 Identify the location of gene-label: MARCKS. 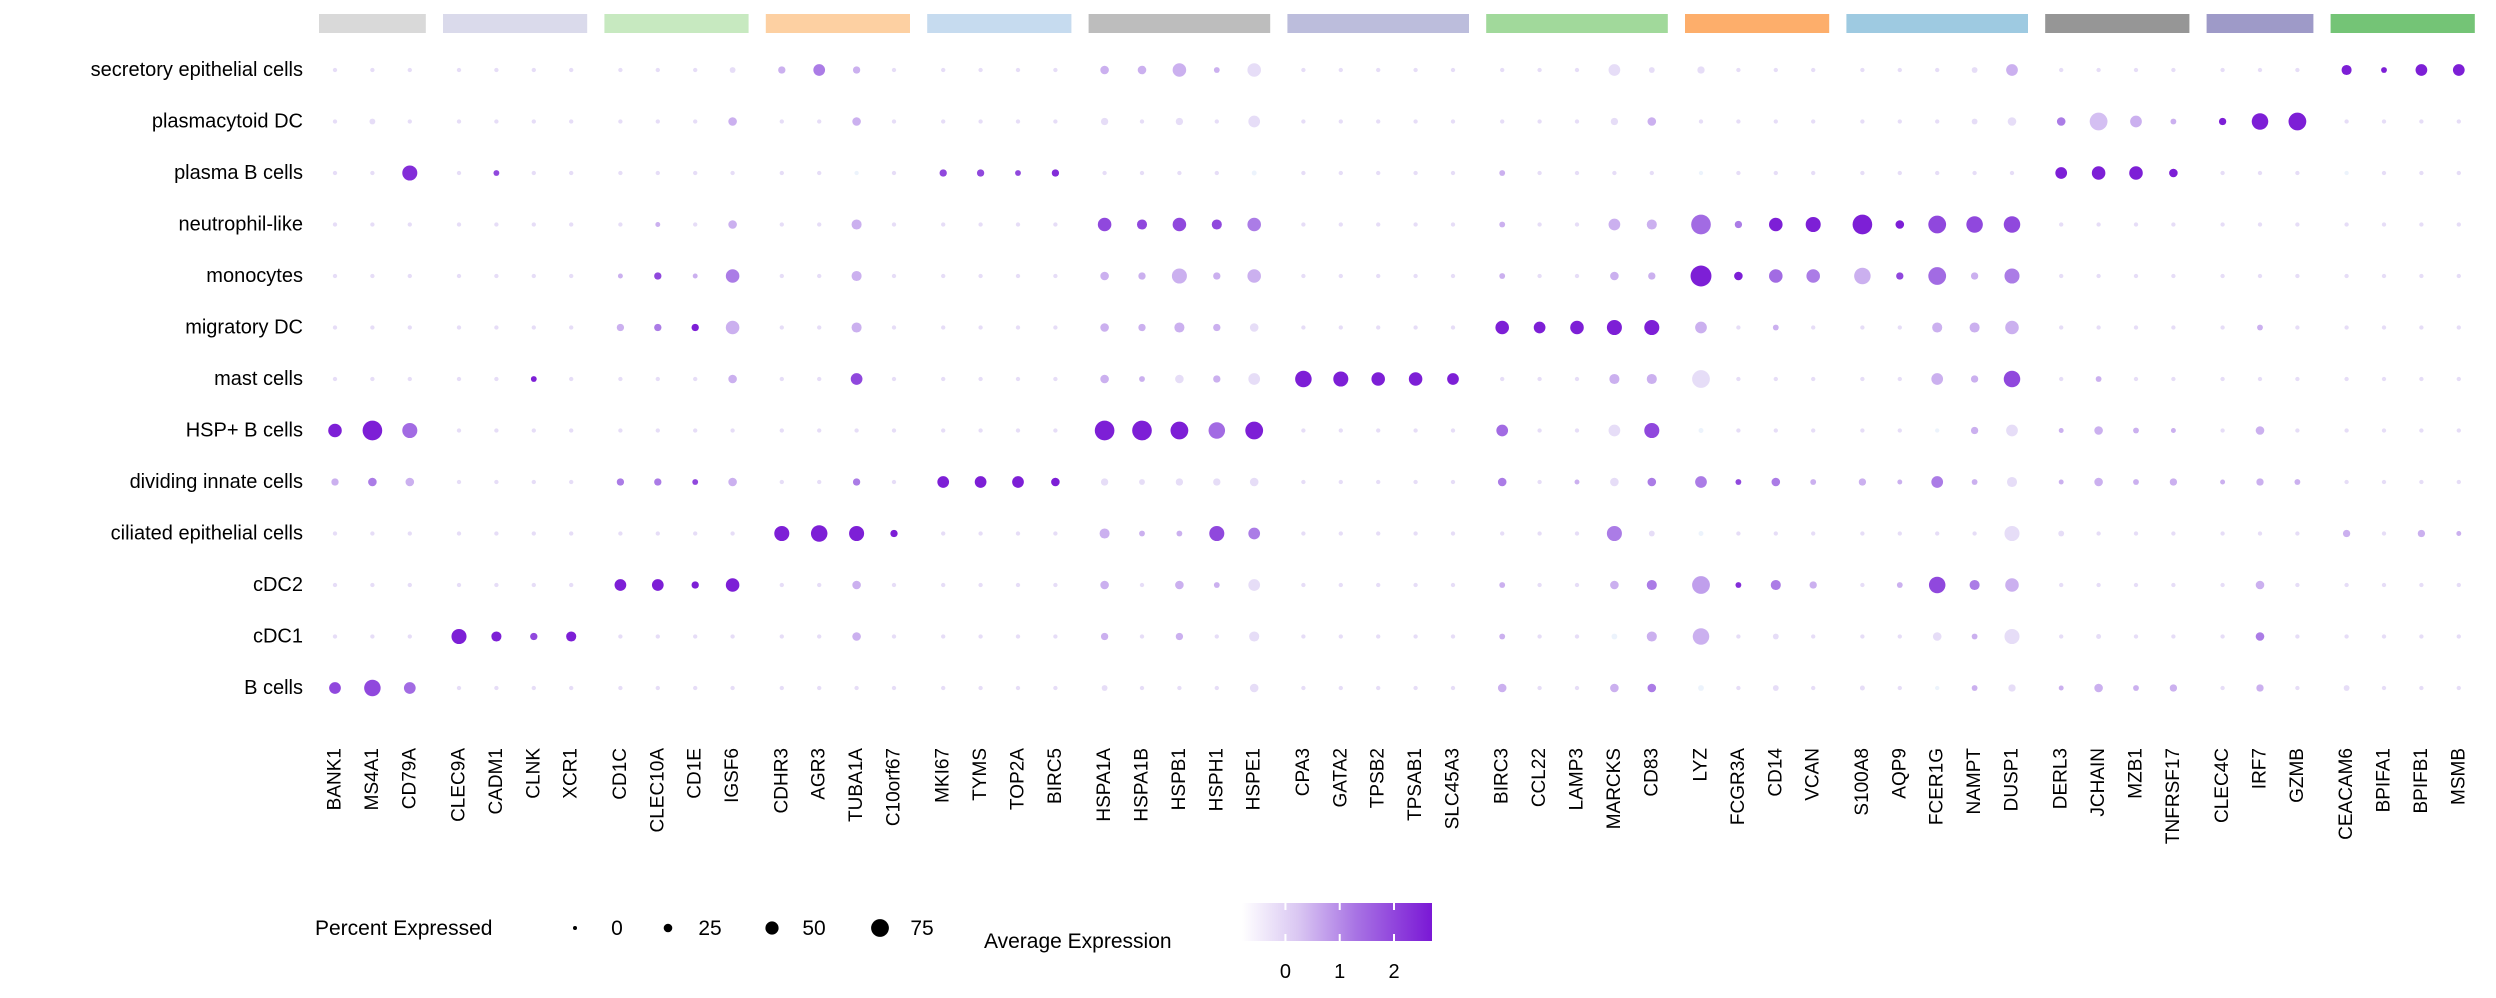
(1614, 788).